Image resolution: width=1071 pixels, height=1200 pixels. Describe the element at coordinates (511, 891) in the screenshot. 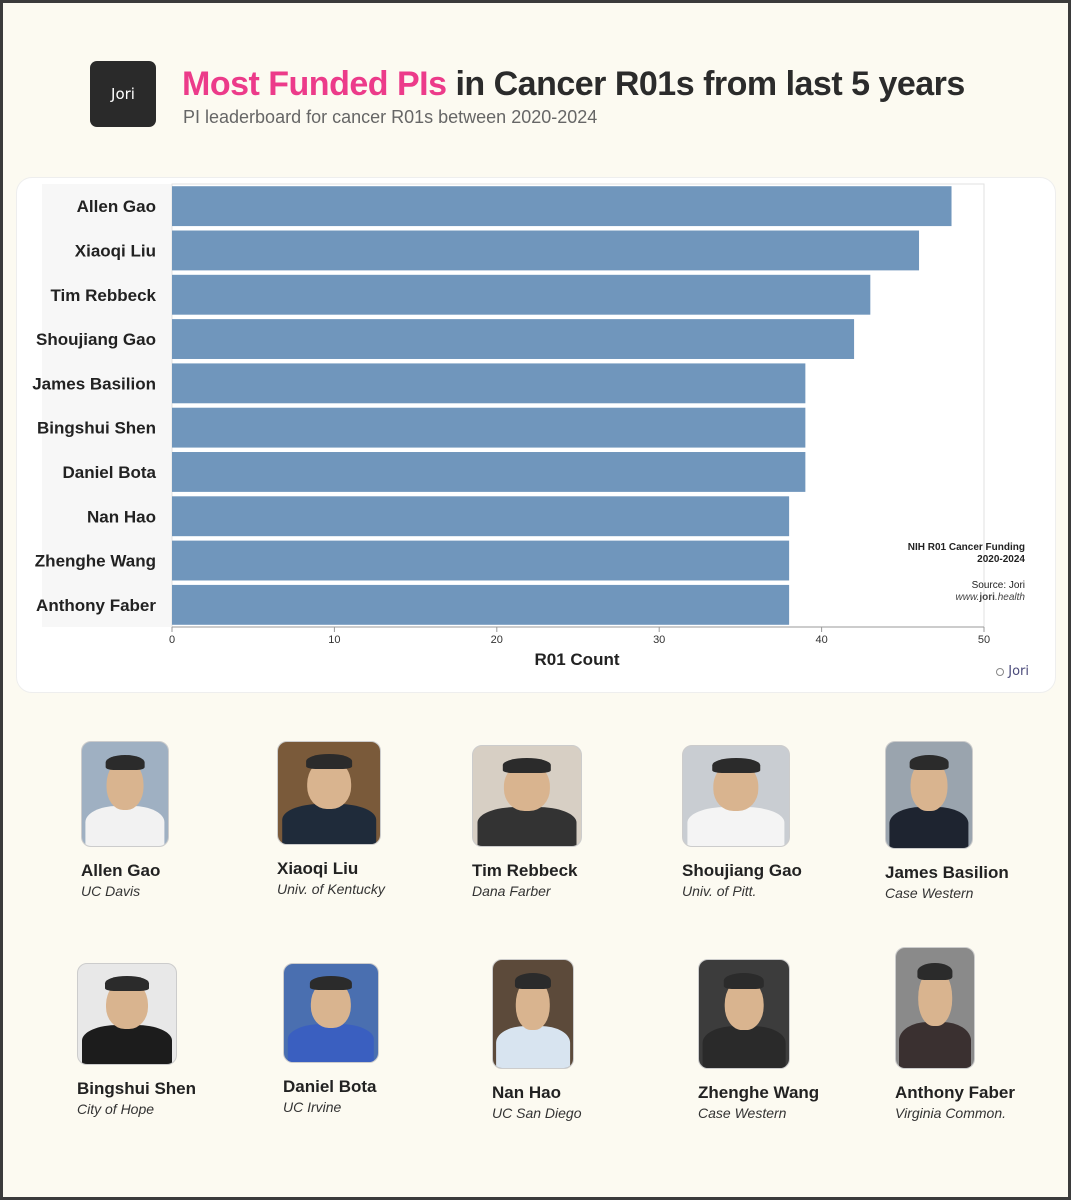

I see `pi-institution: Dana Farber` at that location.